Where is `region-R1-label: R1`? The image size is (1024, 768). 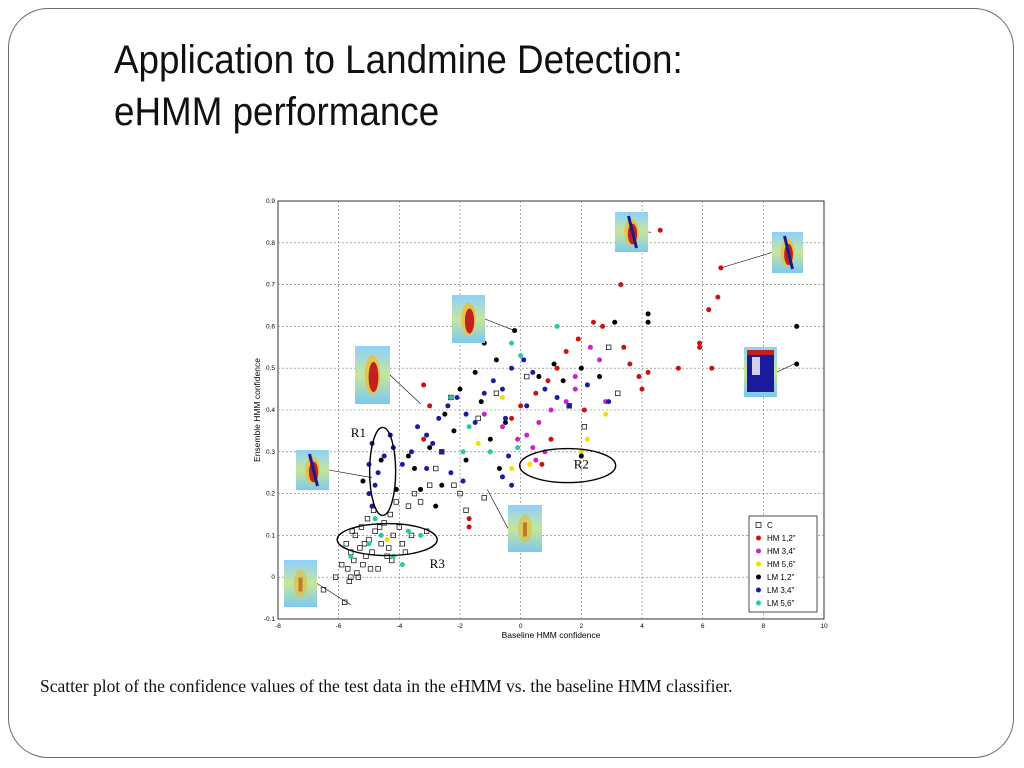
region-R1-label: R1 is located at coordinates (358, 432).